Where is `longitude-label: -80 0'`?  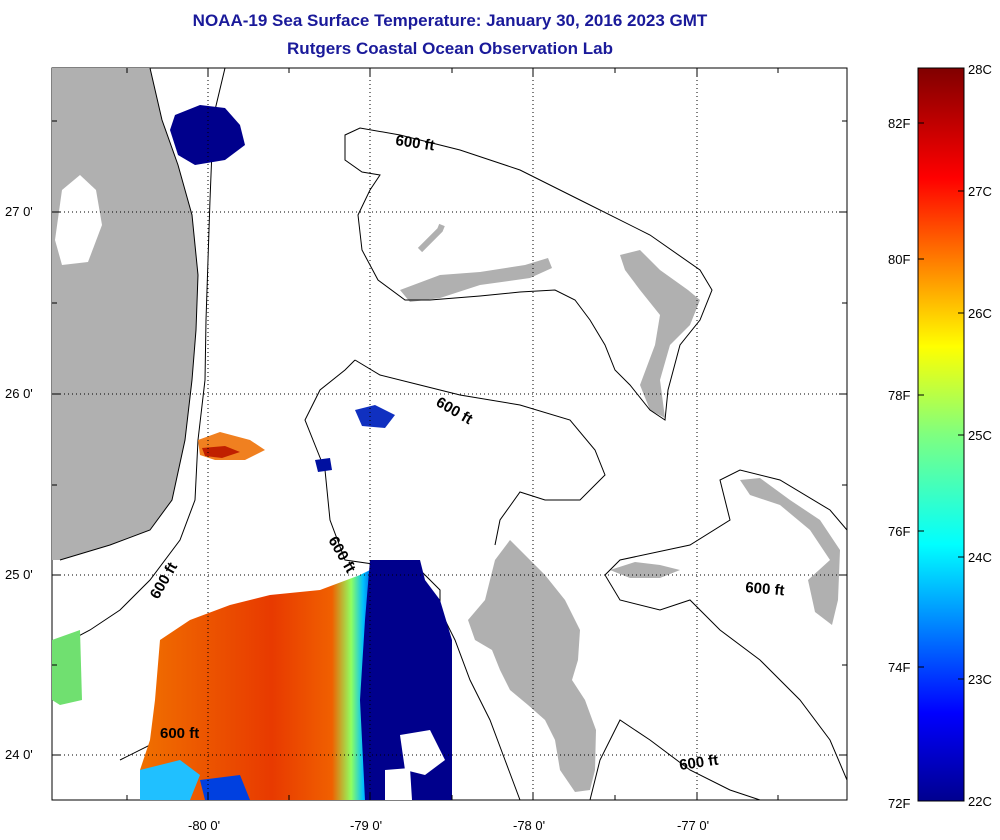
longitude-label: -80 0' is located at coordinates (204, 825).